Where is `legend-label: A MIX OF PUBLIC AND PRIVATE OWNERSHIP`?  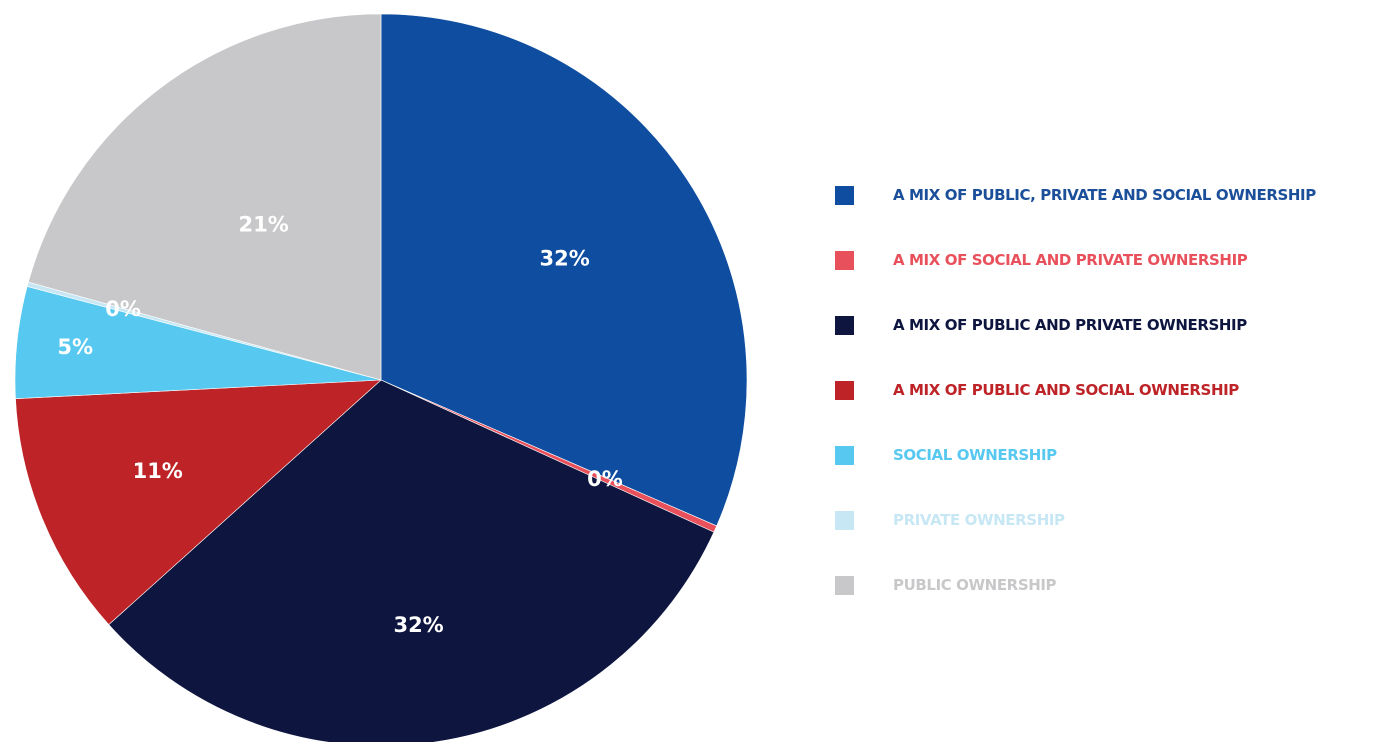
legend-label: A MIX OF PUBLIC AND PRIVATE OWNERSHIP is located at coordinates (1070, 325).